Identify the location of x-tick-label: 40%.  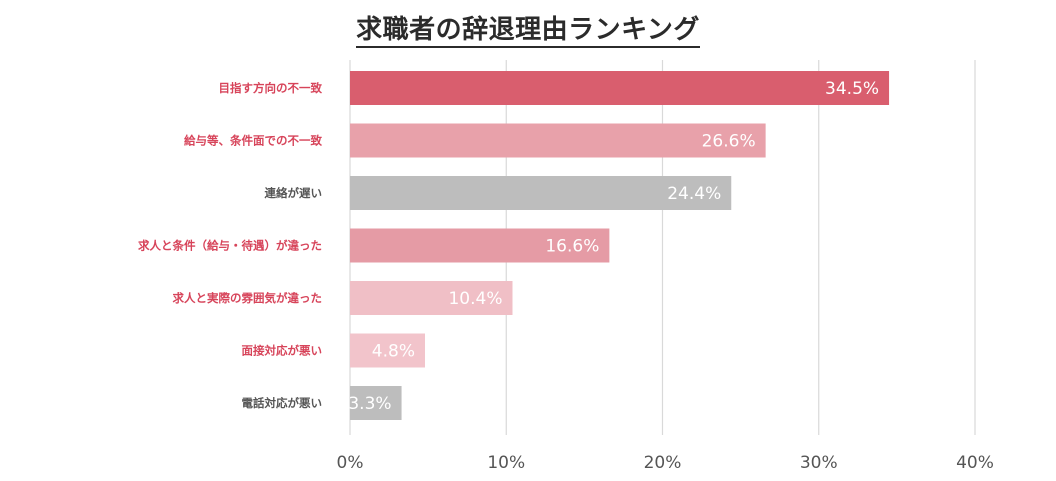
(975, 463).